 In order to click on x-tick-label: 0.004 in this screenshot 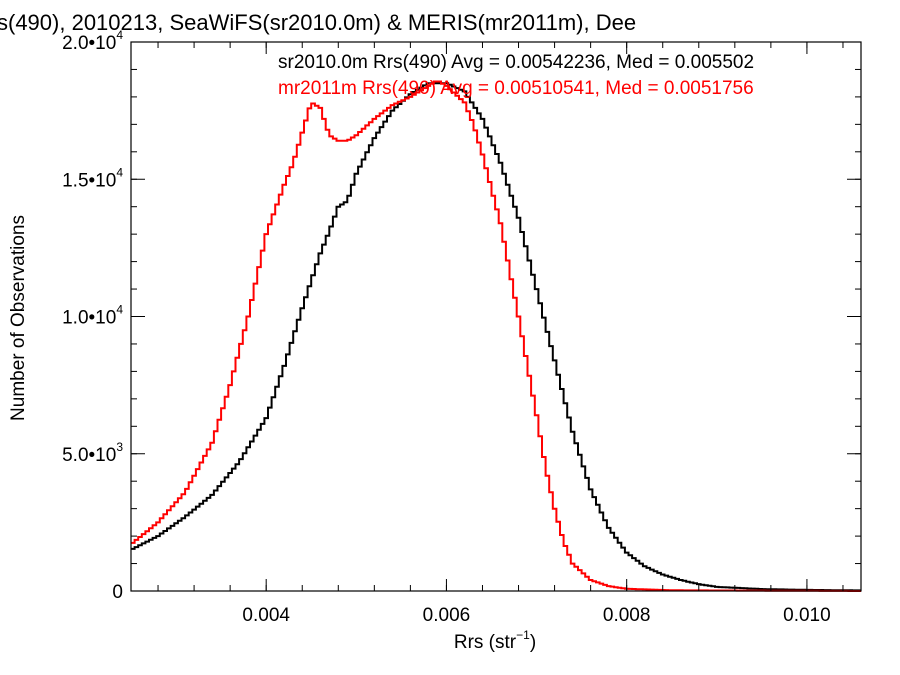, I will do `click(266, 615)`.